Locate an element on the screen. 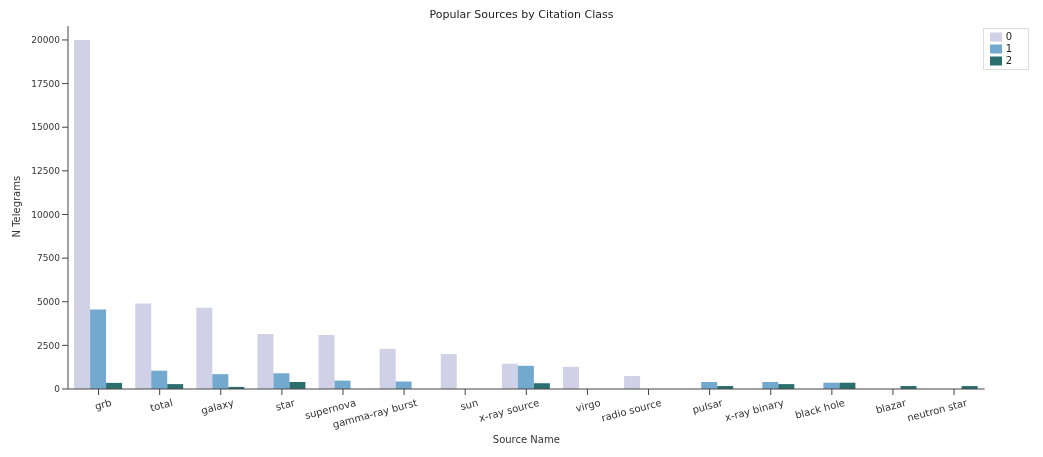  x-tick-label: star is located at coordinates (285, 404).